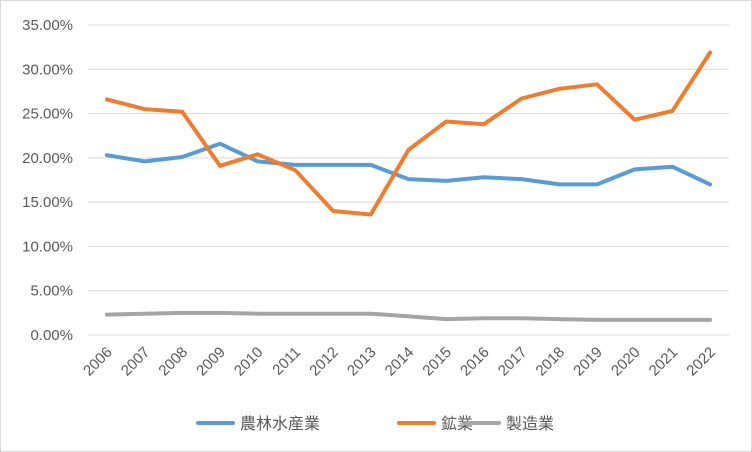 The height and width of the screenshot is (452, 752). Describe the element at coordinates (173, 362) in the screenshot. I see `x-tick-label: 2008` at that location.